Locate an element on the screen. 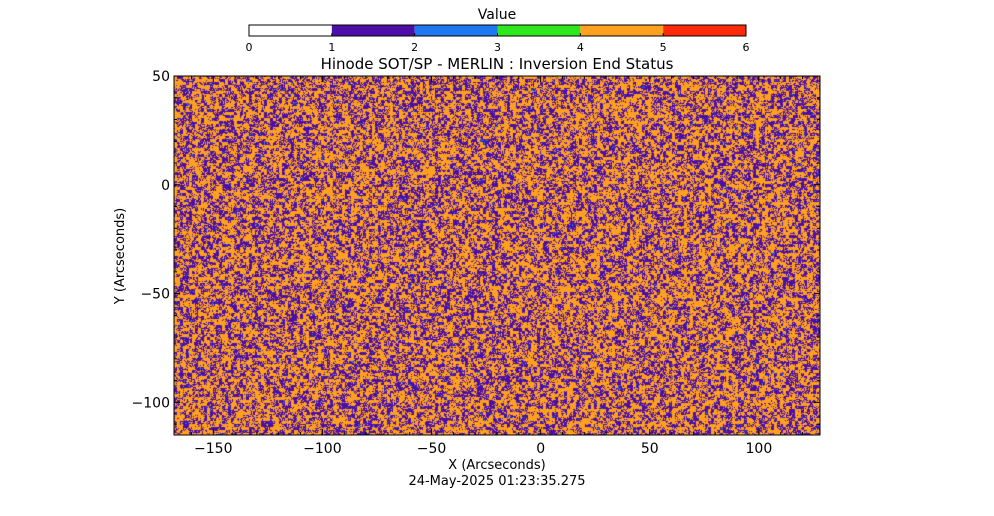 The width and height of the screenshot is (994, 516). colorbar-tick-label: 1 is located at coordinates (331, 47).